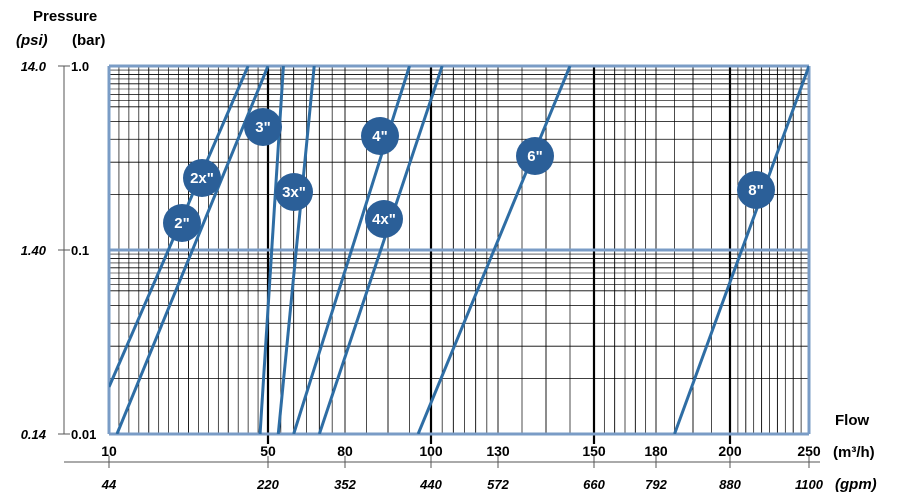 The width and height of the screenshot is (903, 494). Describe the element at coordinates (345, 451) in the screenshot. I see `x-tick-label-m3h: 80` at that location.